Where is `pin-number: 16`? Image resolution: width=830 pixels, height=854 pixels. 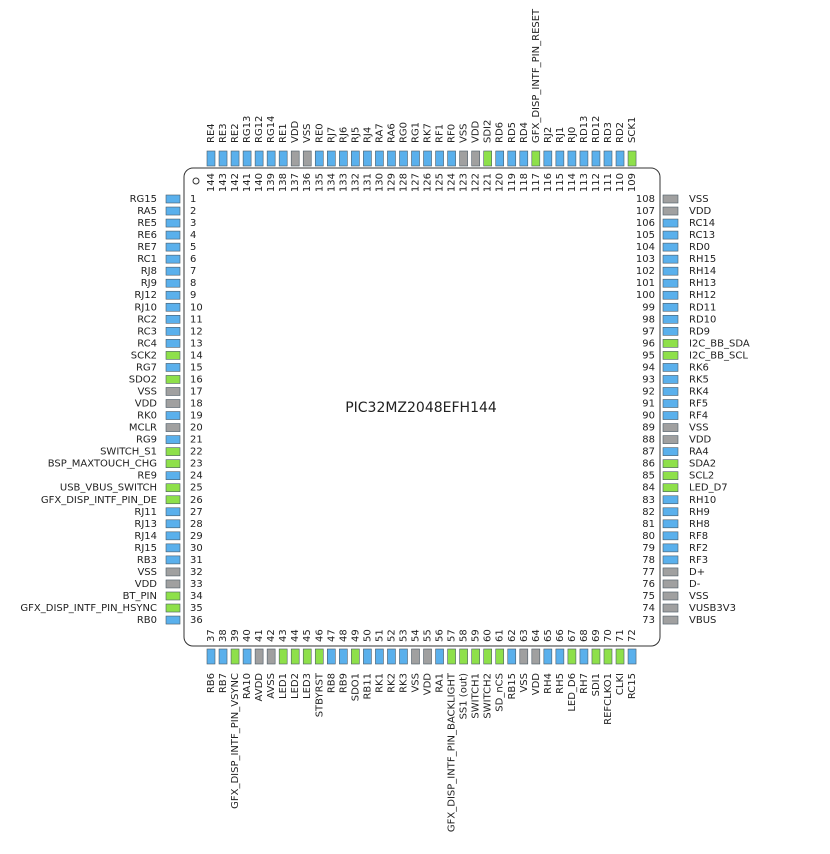
pin-number: 16 is located at coordinates (196, 379).